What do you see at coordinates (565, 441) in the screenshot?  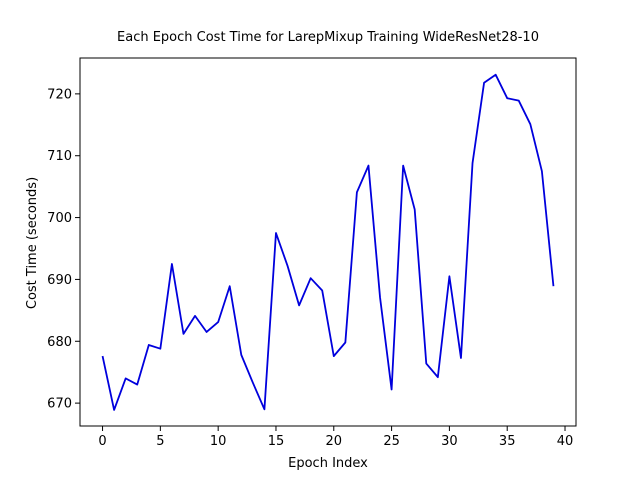 I see `x-tick-label: 40` at bounding box center [565, 441].